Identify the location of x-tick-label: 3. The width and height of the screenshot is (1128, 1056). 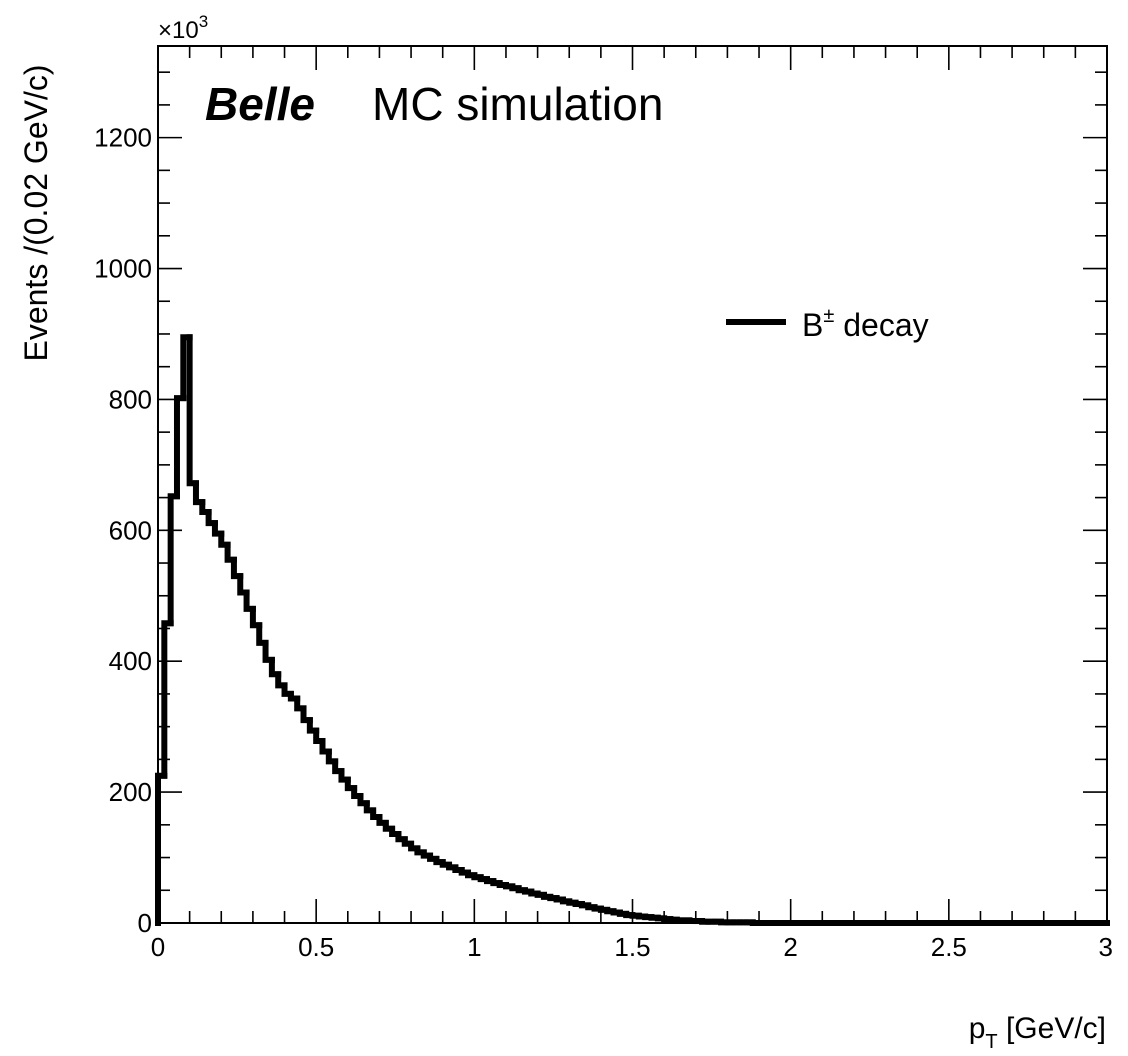
(1106, 947).